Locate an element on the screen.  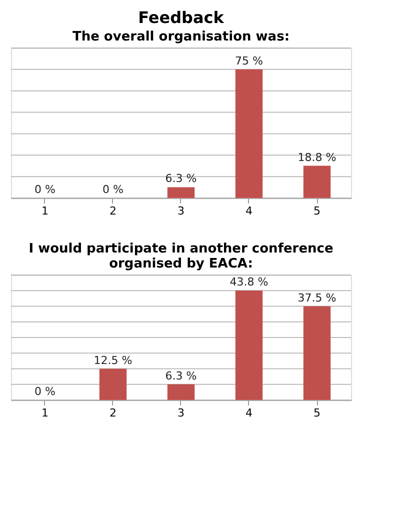
text: Feedback is located at coordinates (181, 17).